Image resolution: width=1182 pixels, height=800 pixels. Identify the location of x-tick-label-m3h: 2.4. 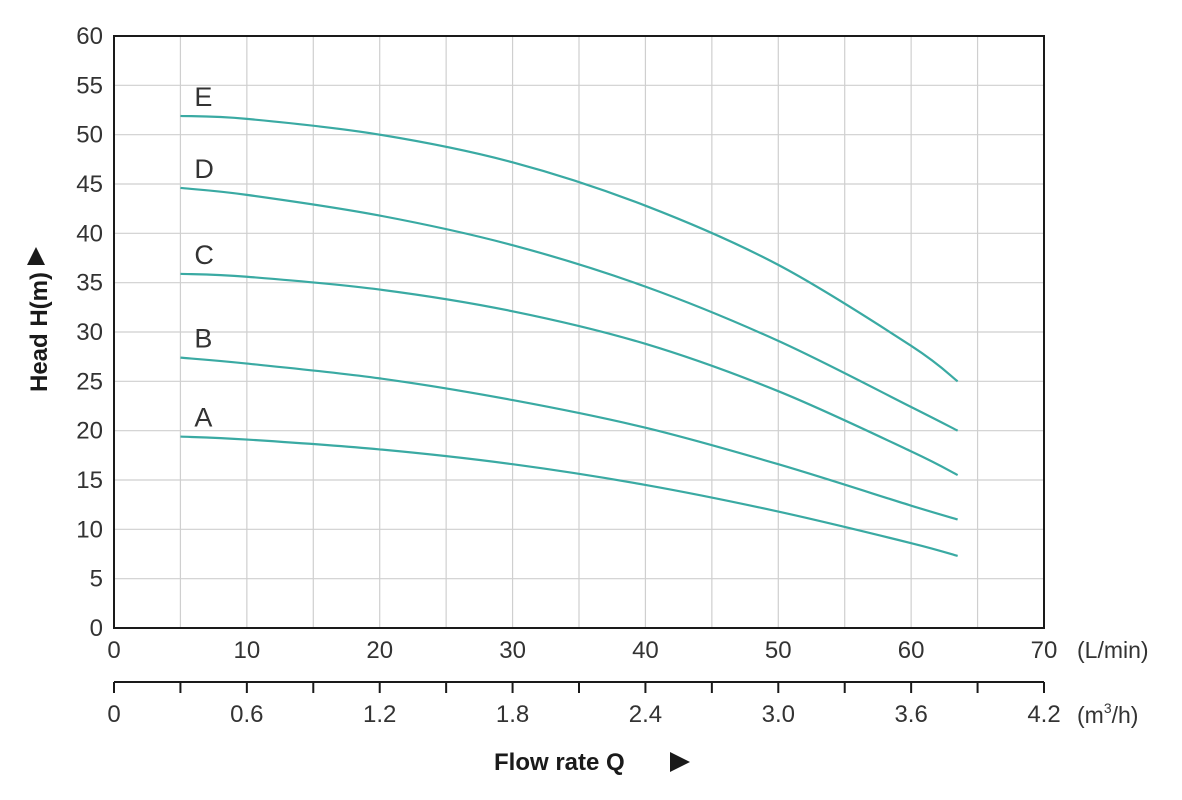
(645, 714).